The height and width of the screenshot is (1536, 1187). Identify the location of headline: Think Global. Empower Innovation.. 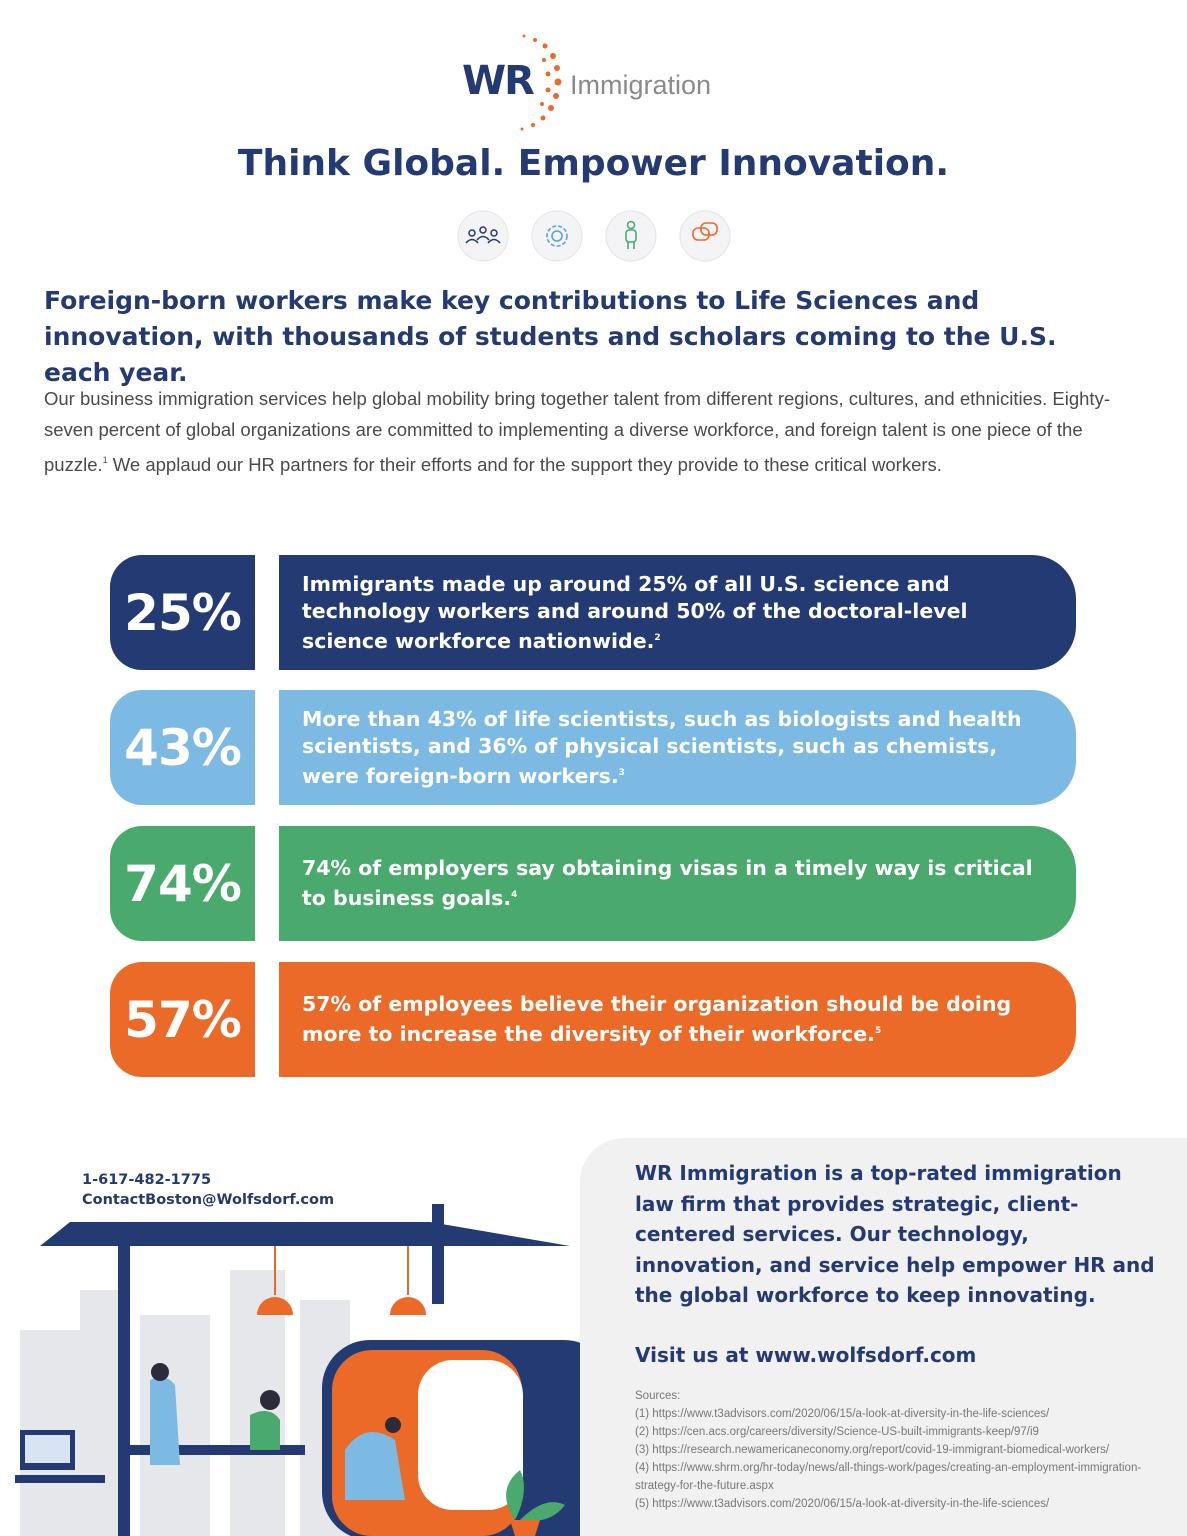
(593, 163).